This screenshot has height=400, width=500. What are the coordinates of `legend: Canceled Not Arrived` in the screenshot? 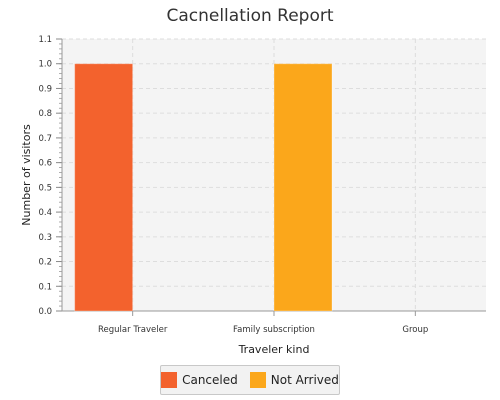 It's located at (250, 380).